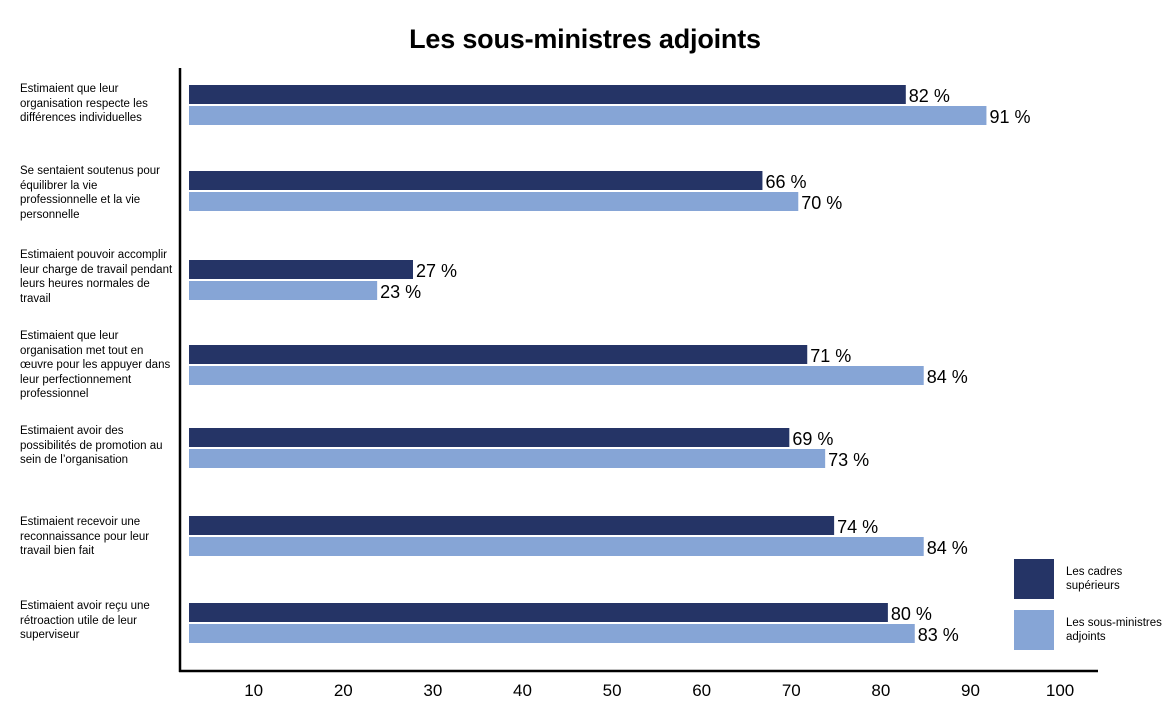 The height and width of the screenshot is (721, 1170). Describe the element at coordinates (929, 96) in the screenshot. I see `data-label: 82 %` at that location.